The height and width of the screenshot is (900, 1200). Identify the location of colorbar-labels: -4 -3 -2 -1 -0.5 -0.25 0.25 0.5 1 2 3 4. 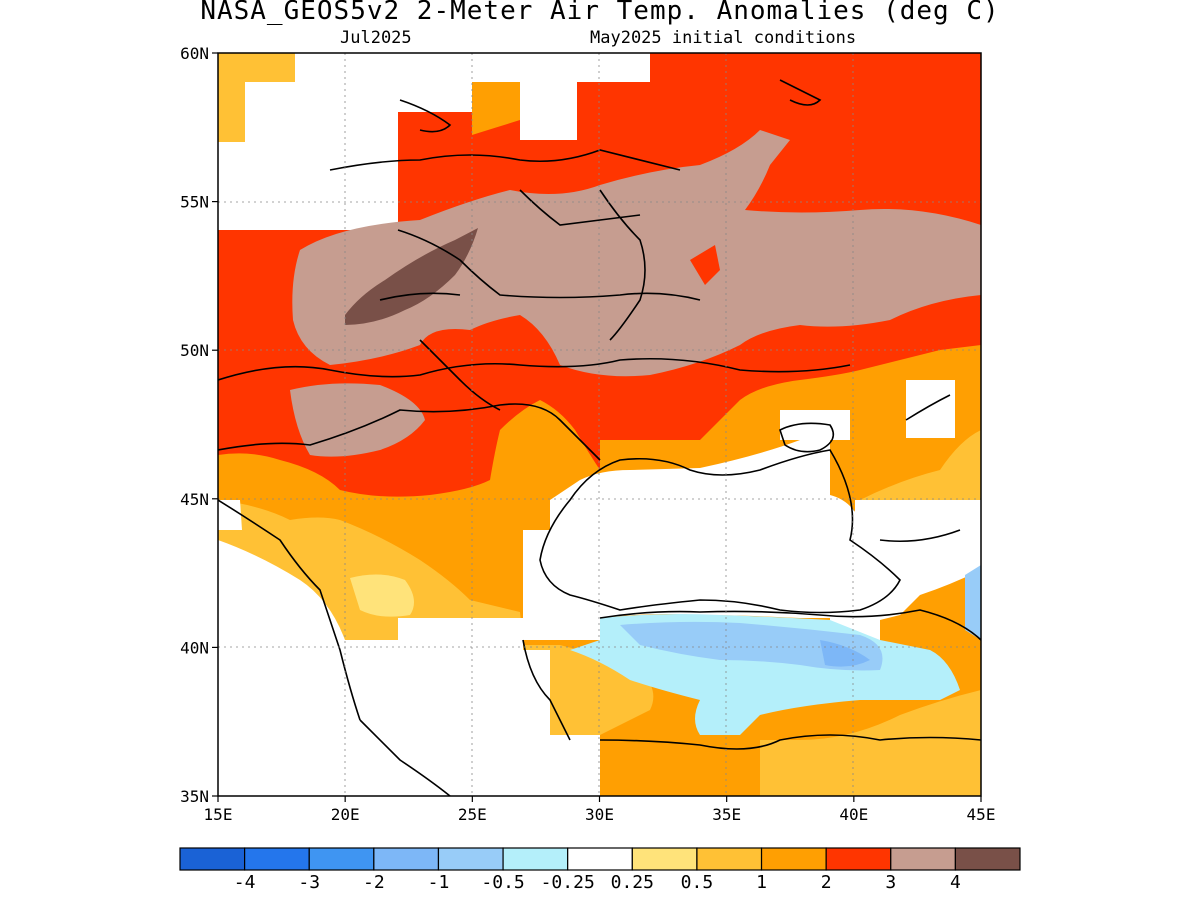
(597, 882).